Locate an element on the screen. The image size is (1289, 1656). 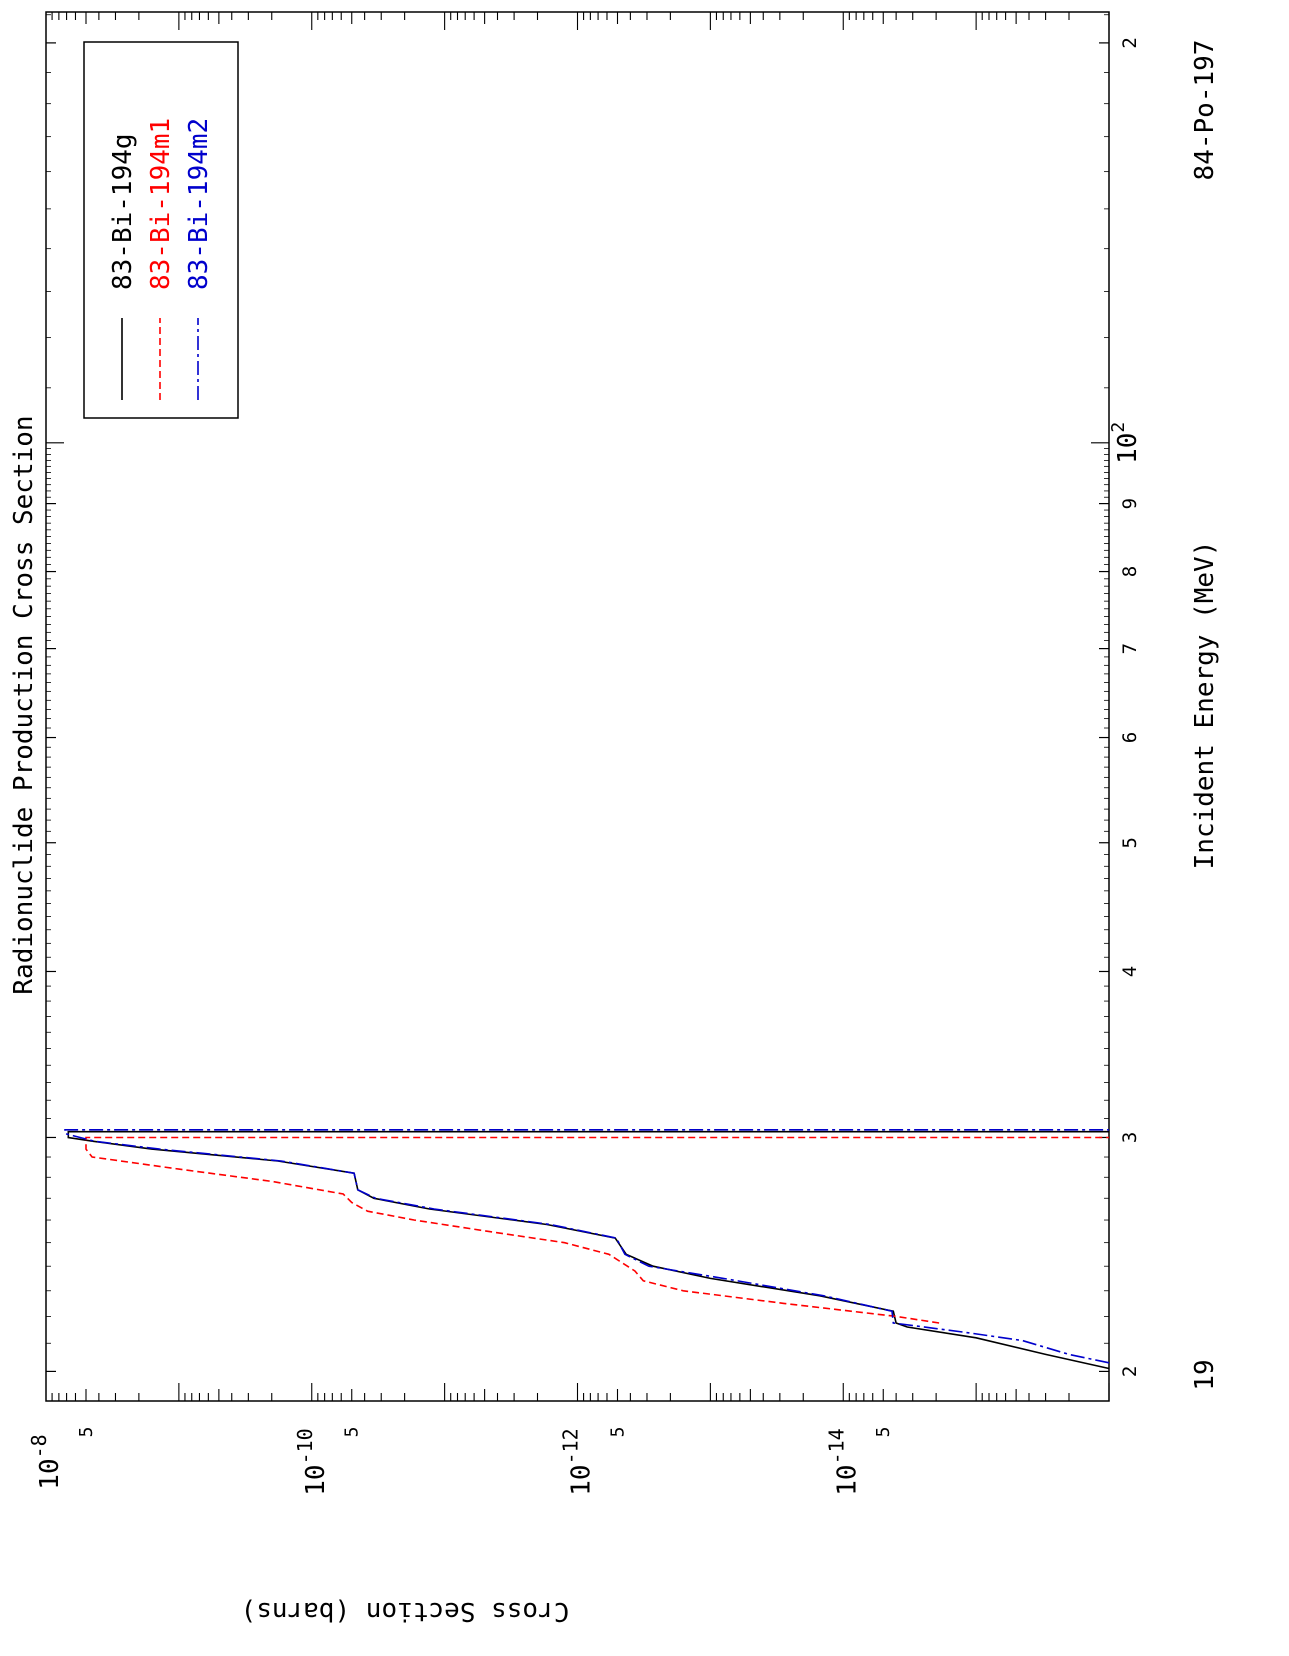
series-layer is located at coordinates (587, 1249).